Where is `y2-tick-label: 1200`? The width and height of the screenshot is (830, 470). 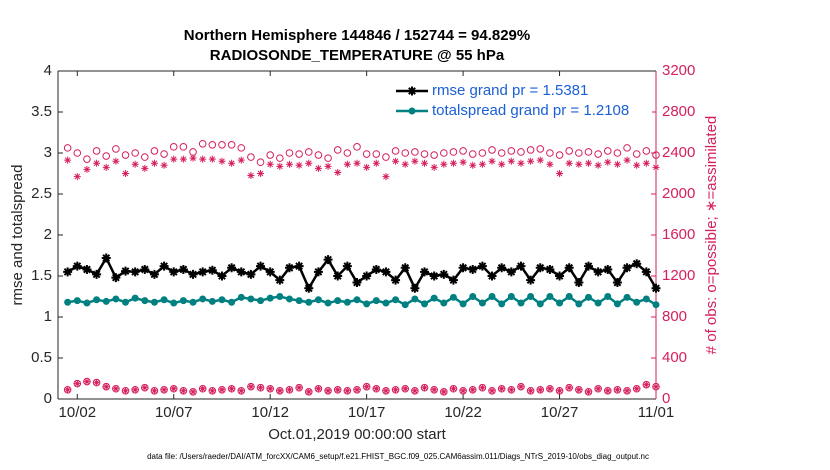 y2-tick-label: 1200 is located at coordinates (678, 275).